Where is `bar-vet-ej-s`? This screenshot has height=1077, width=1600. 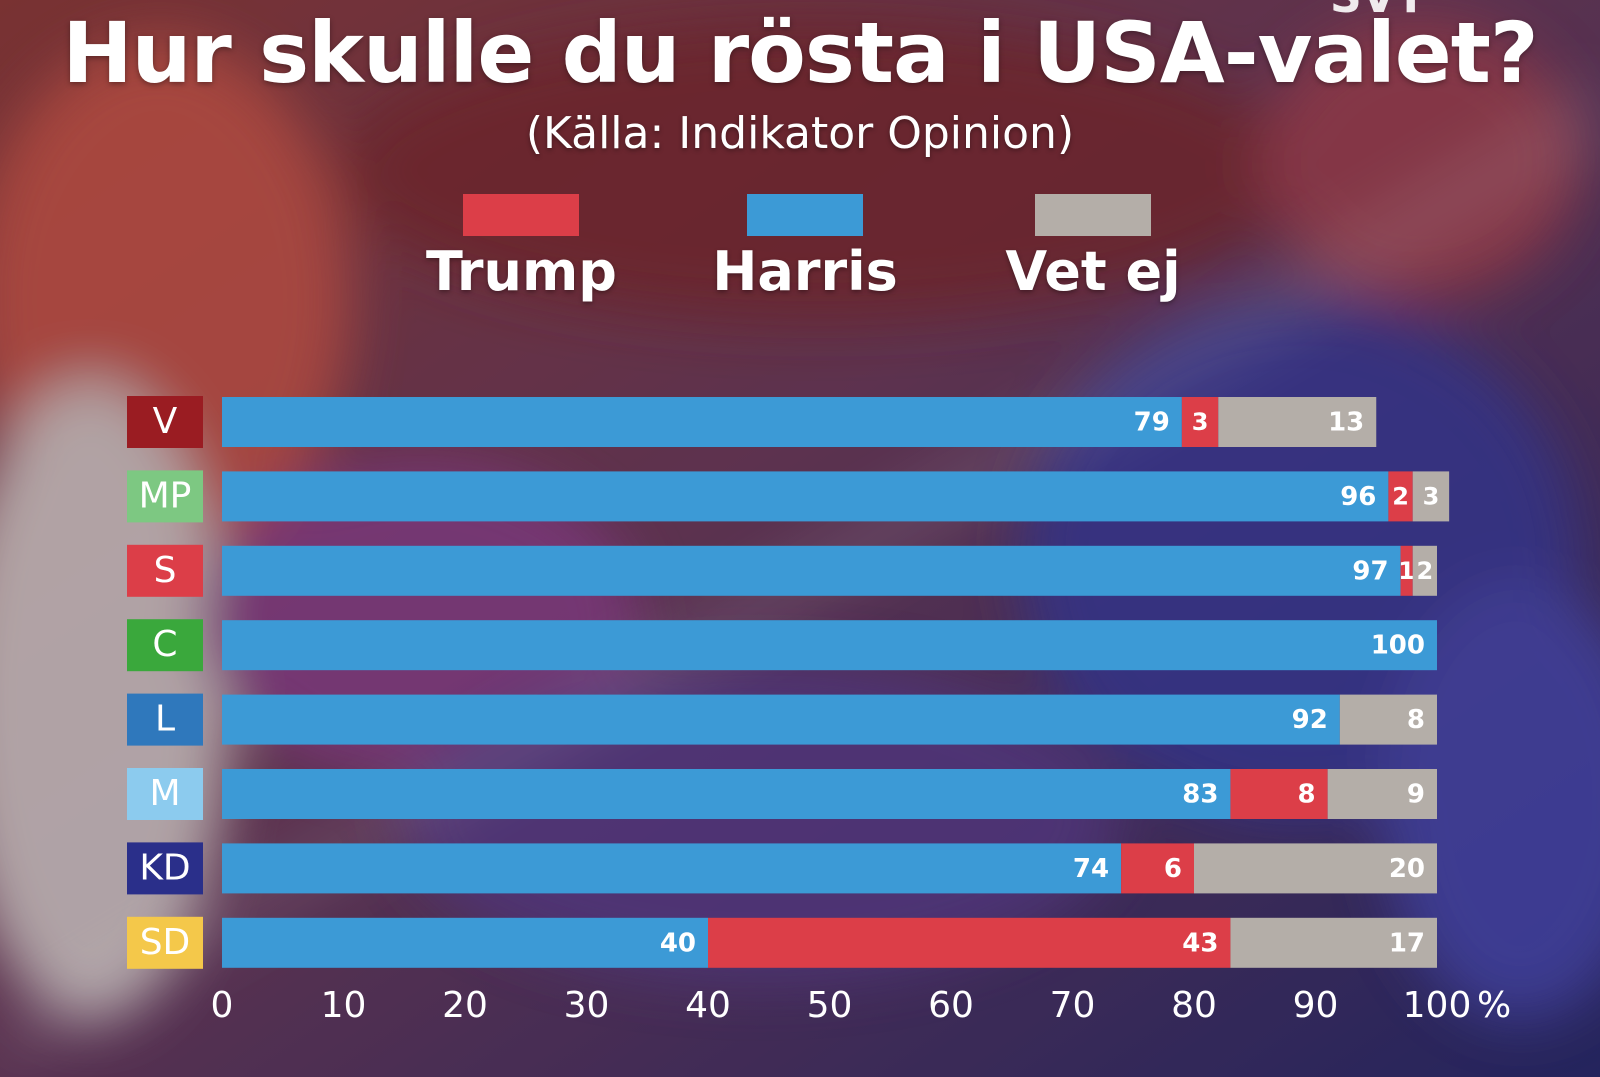
bar-vet-ej-s is located at coordinates (1424, 570).